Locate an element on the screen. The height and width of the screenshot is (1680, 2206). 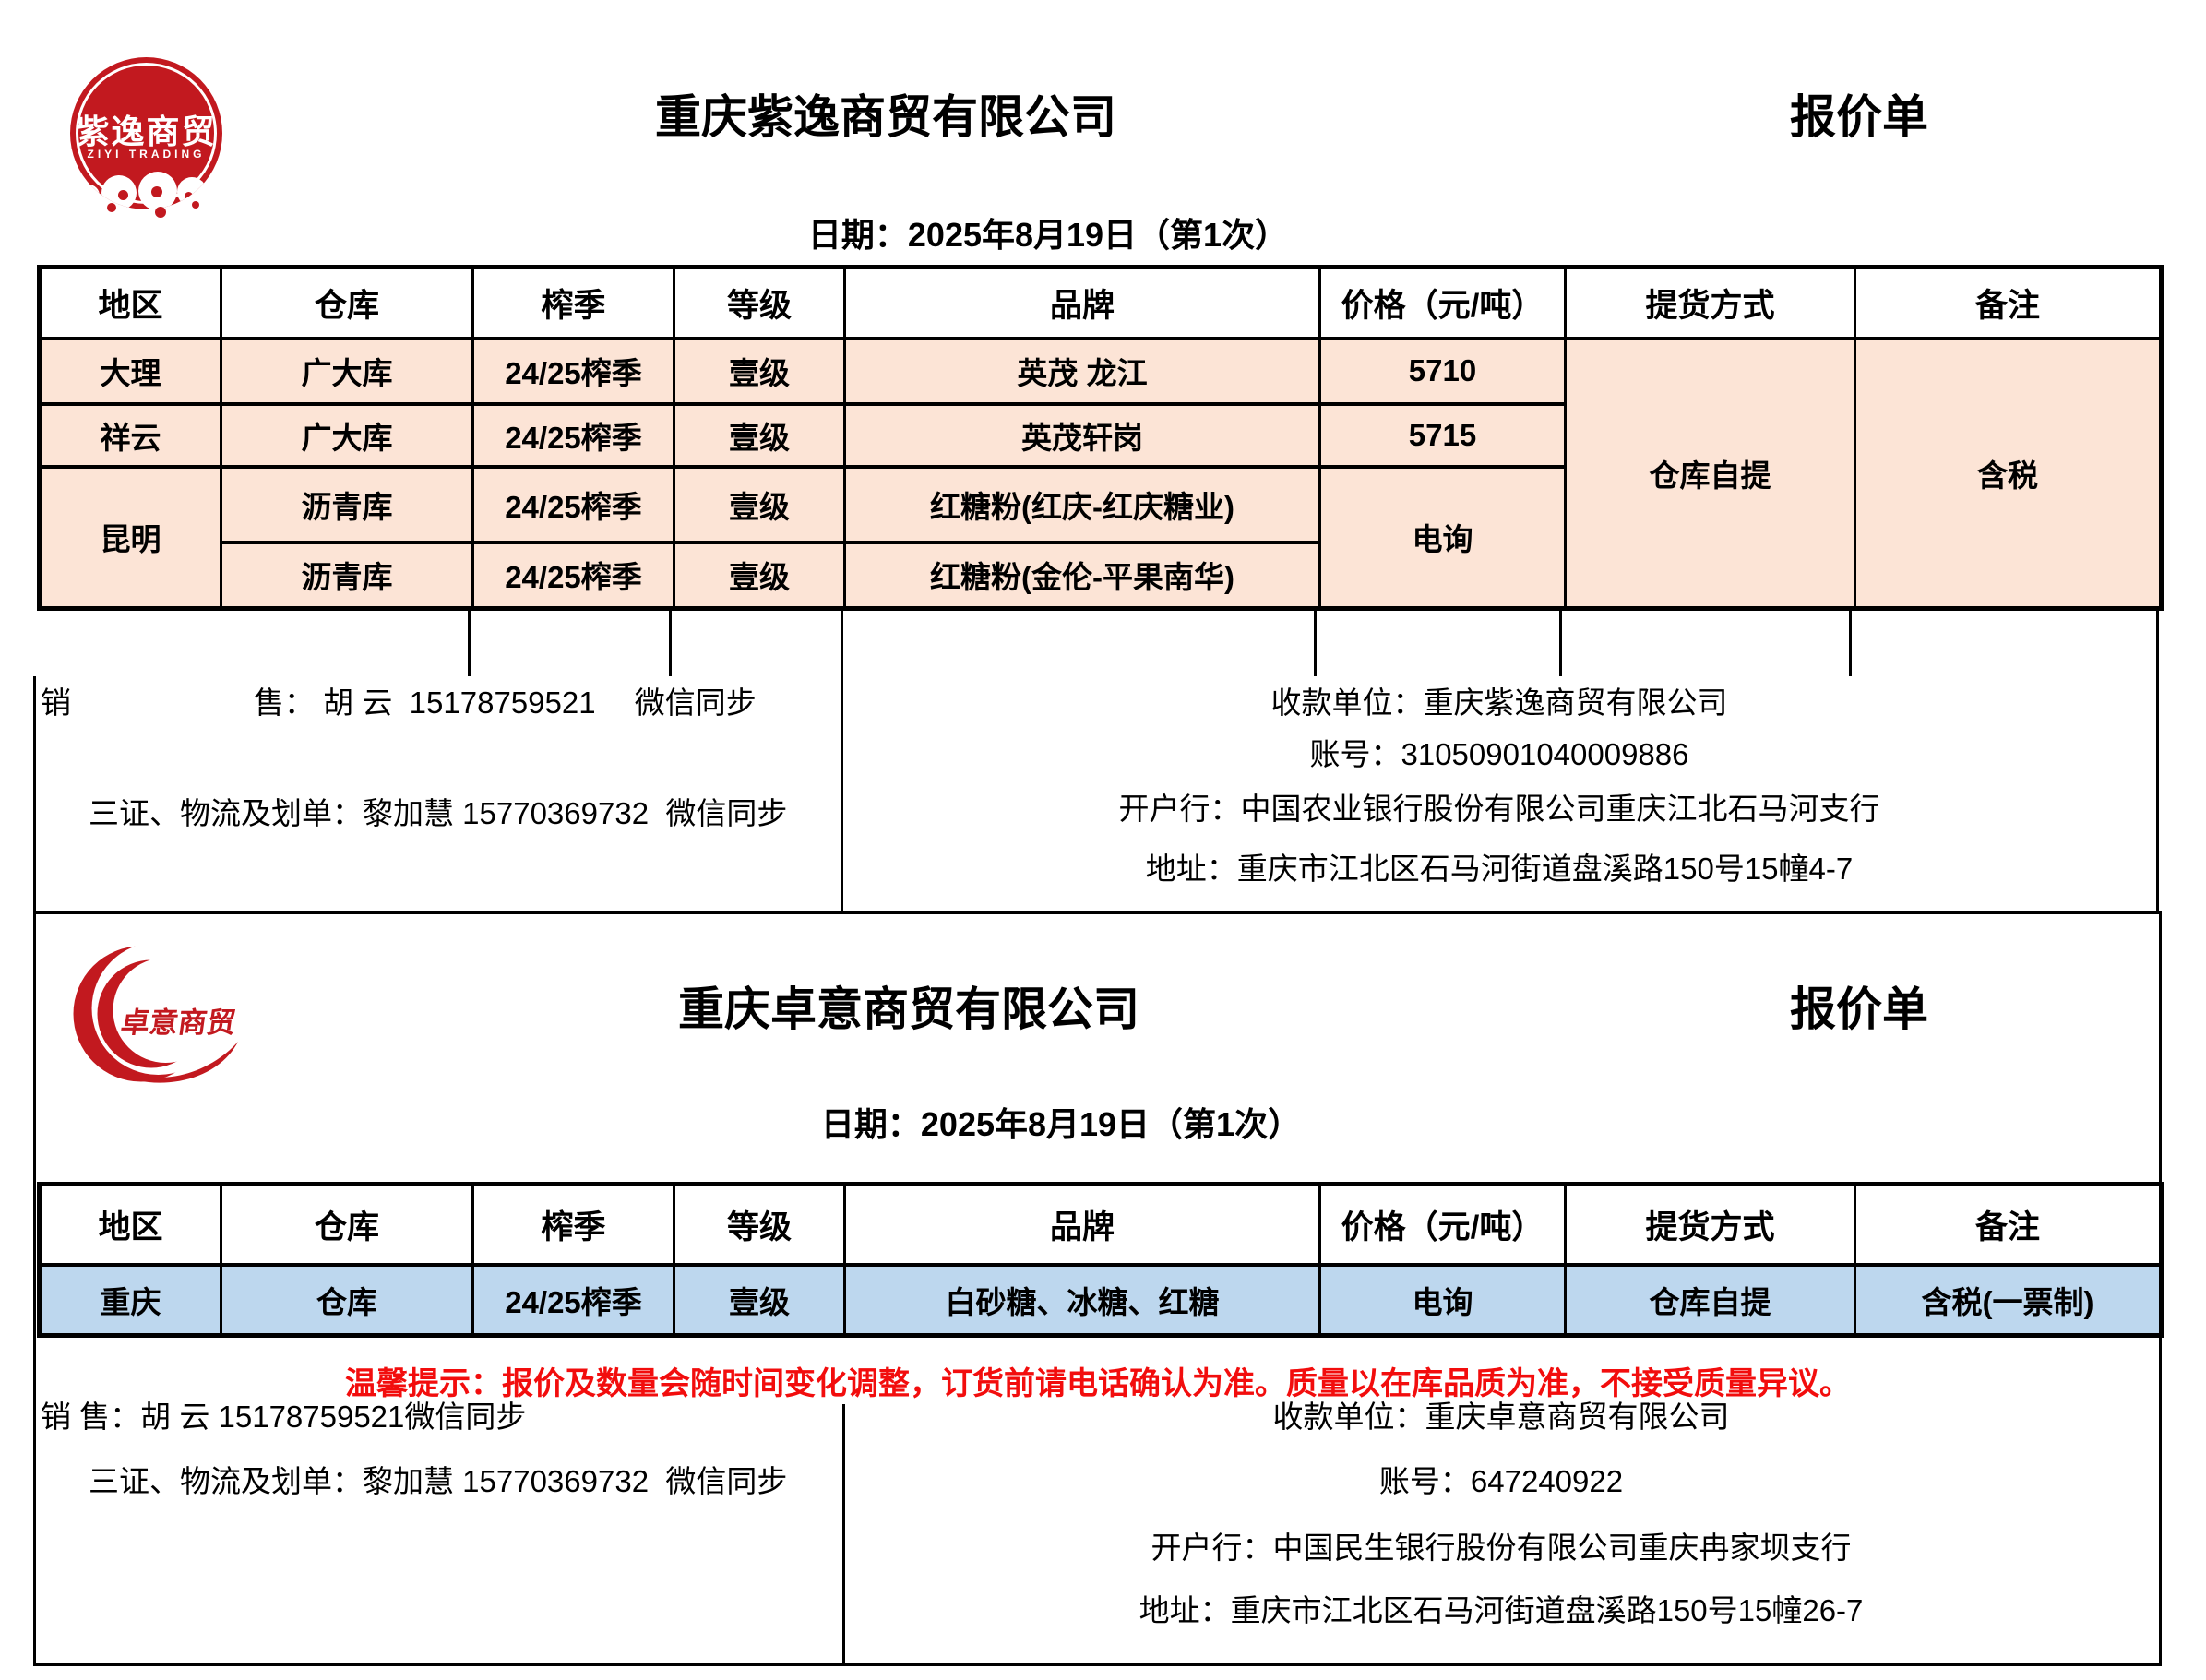
account-line-1: 账号：31050901040009886 is located at coordinates (1499, 754).